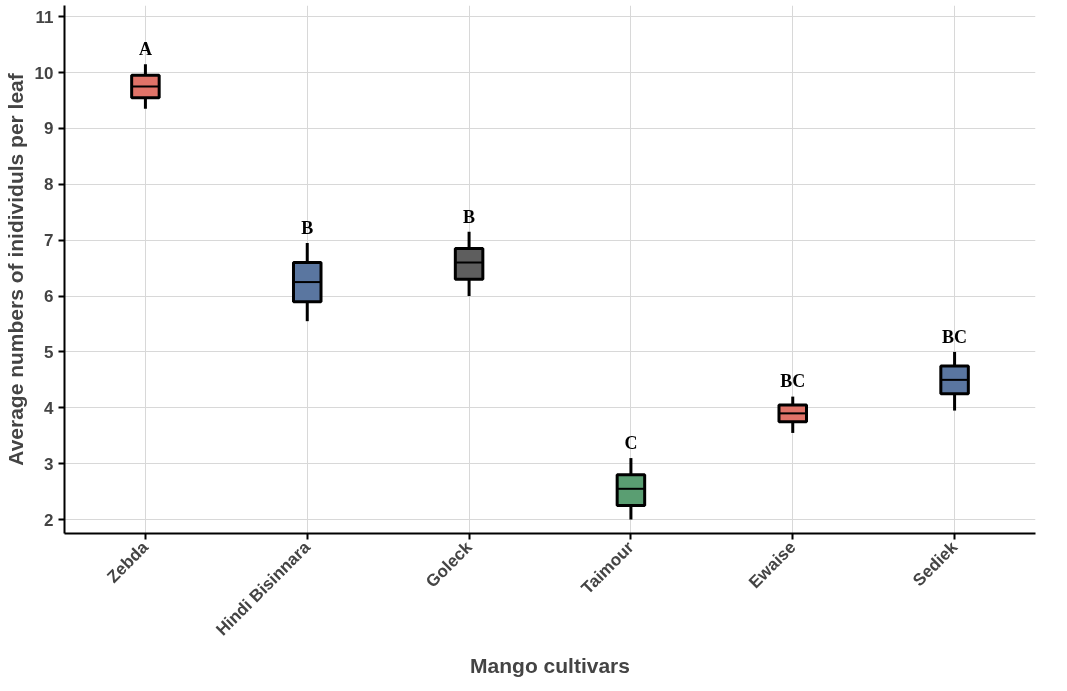 This screenshot has width=1067, height=691. I want to click on y-tick-label: 3, so click(49, 464).